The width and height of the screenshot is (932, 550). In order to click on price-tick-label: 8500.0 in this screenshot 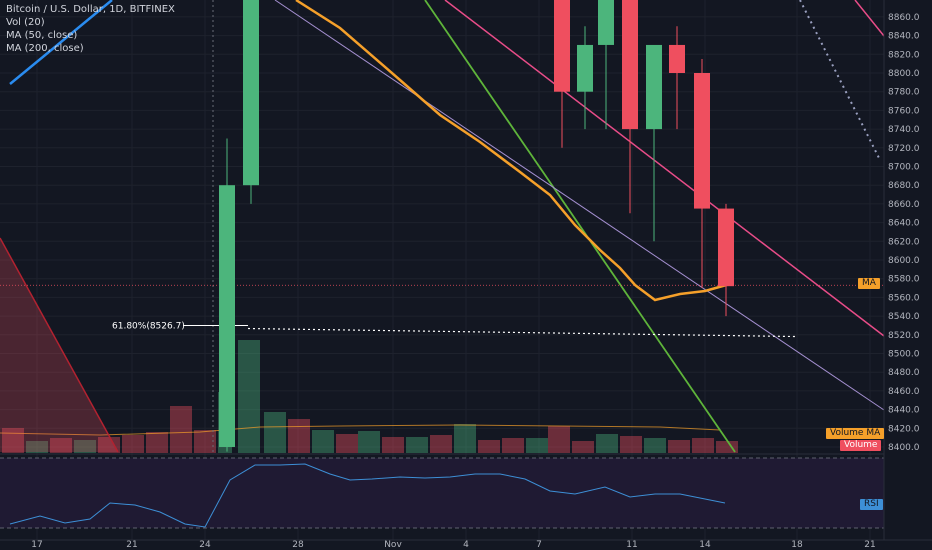, I will do `click(904, 355)`.